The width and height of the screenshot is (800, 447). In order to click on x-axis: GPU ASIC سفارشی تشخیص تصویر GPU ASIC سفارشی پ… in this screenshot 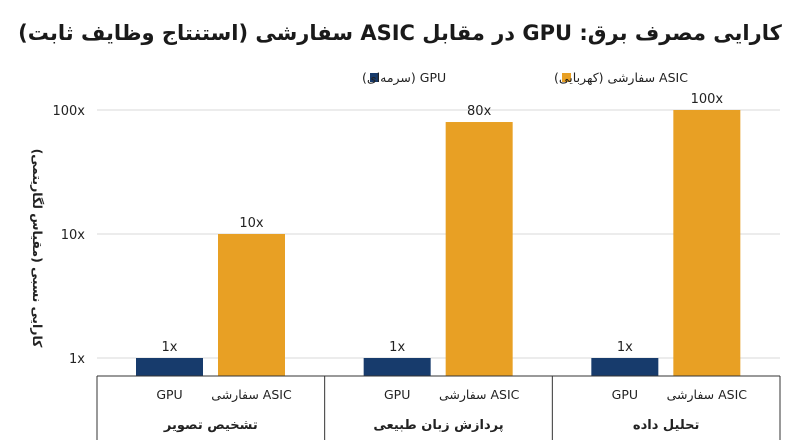, I will do `click(438, 407)`.